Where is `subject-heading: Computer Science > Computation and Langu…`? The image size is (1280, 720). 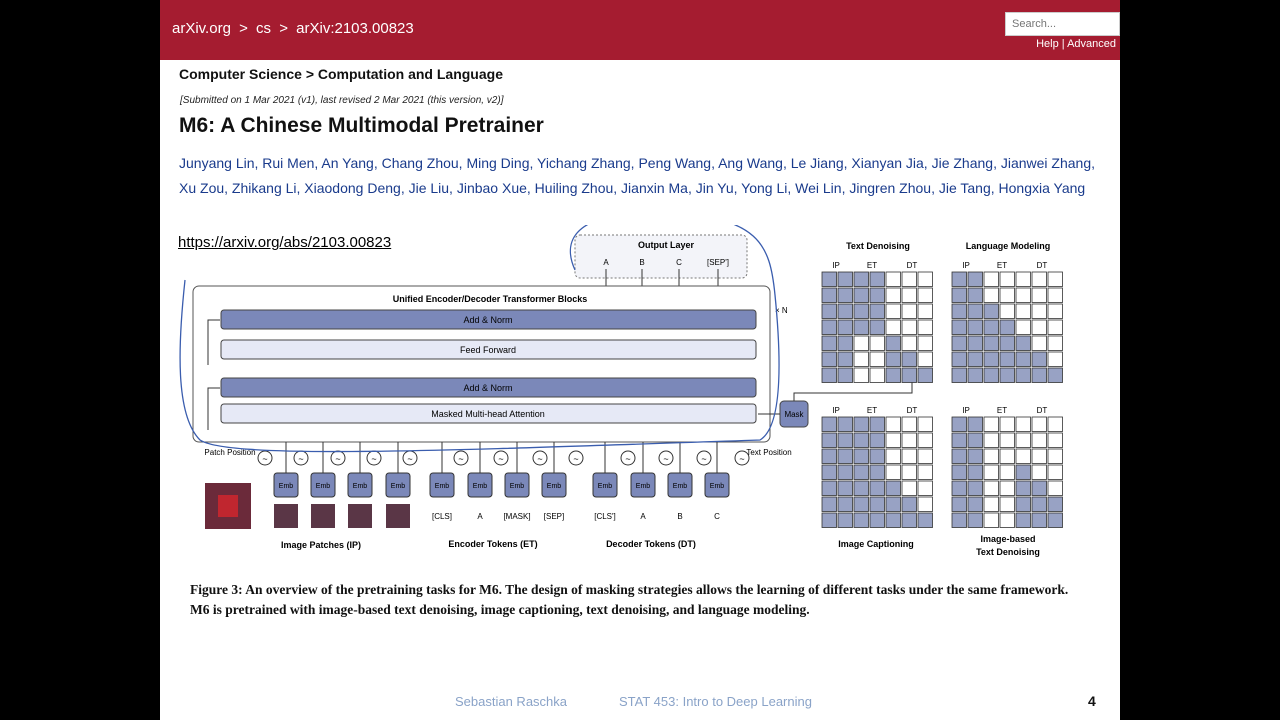
subject-heading: Computer Science > Computation and Langu… is located at coordinates (341, 74).